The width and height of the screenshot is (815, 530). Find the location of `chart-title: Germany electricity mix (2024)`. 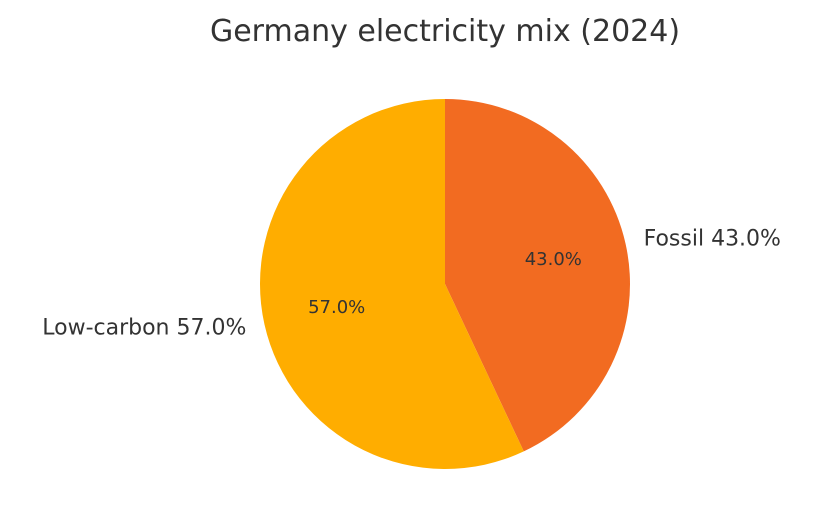

chart-title: Germany electricity mix (2024) is located at coordinates (445, 31).